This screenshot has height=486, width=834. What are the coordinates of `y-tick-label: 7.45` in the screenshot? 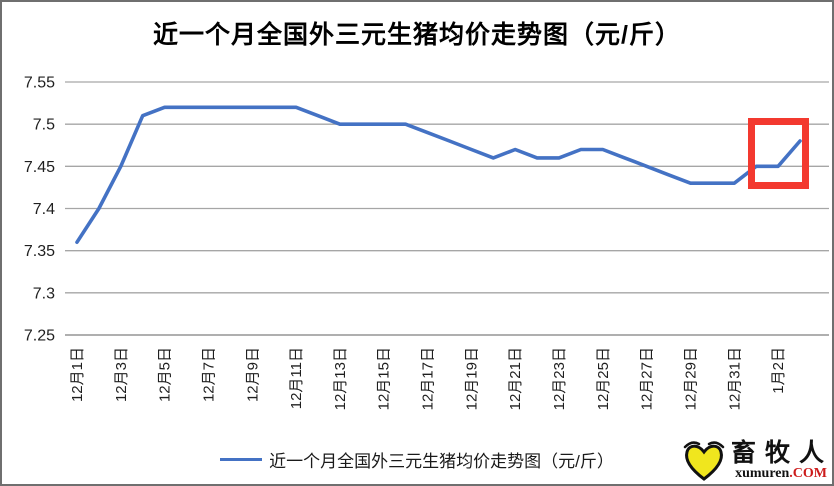 It's located at (39, 167).